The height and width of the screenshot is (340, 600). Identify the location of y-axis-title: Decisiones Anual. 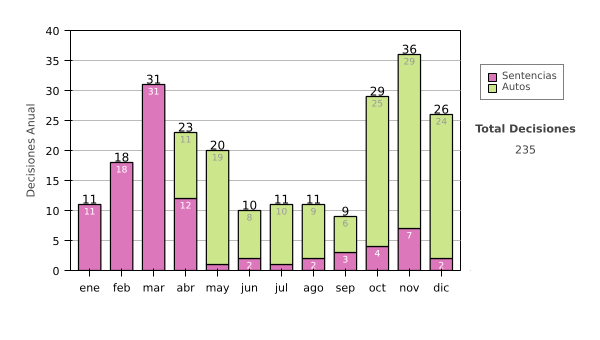
(31, 150).